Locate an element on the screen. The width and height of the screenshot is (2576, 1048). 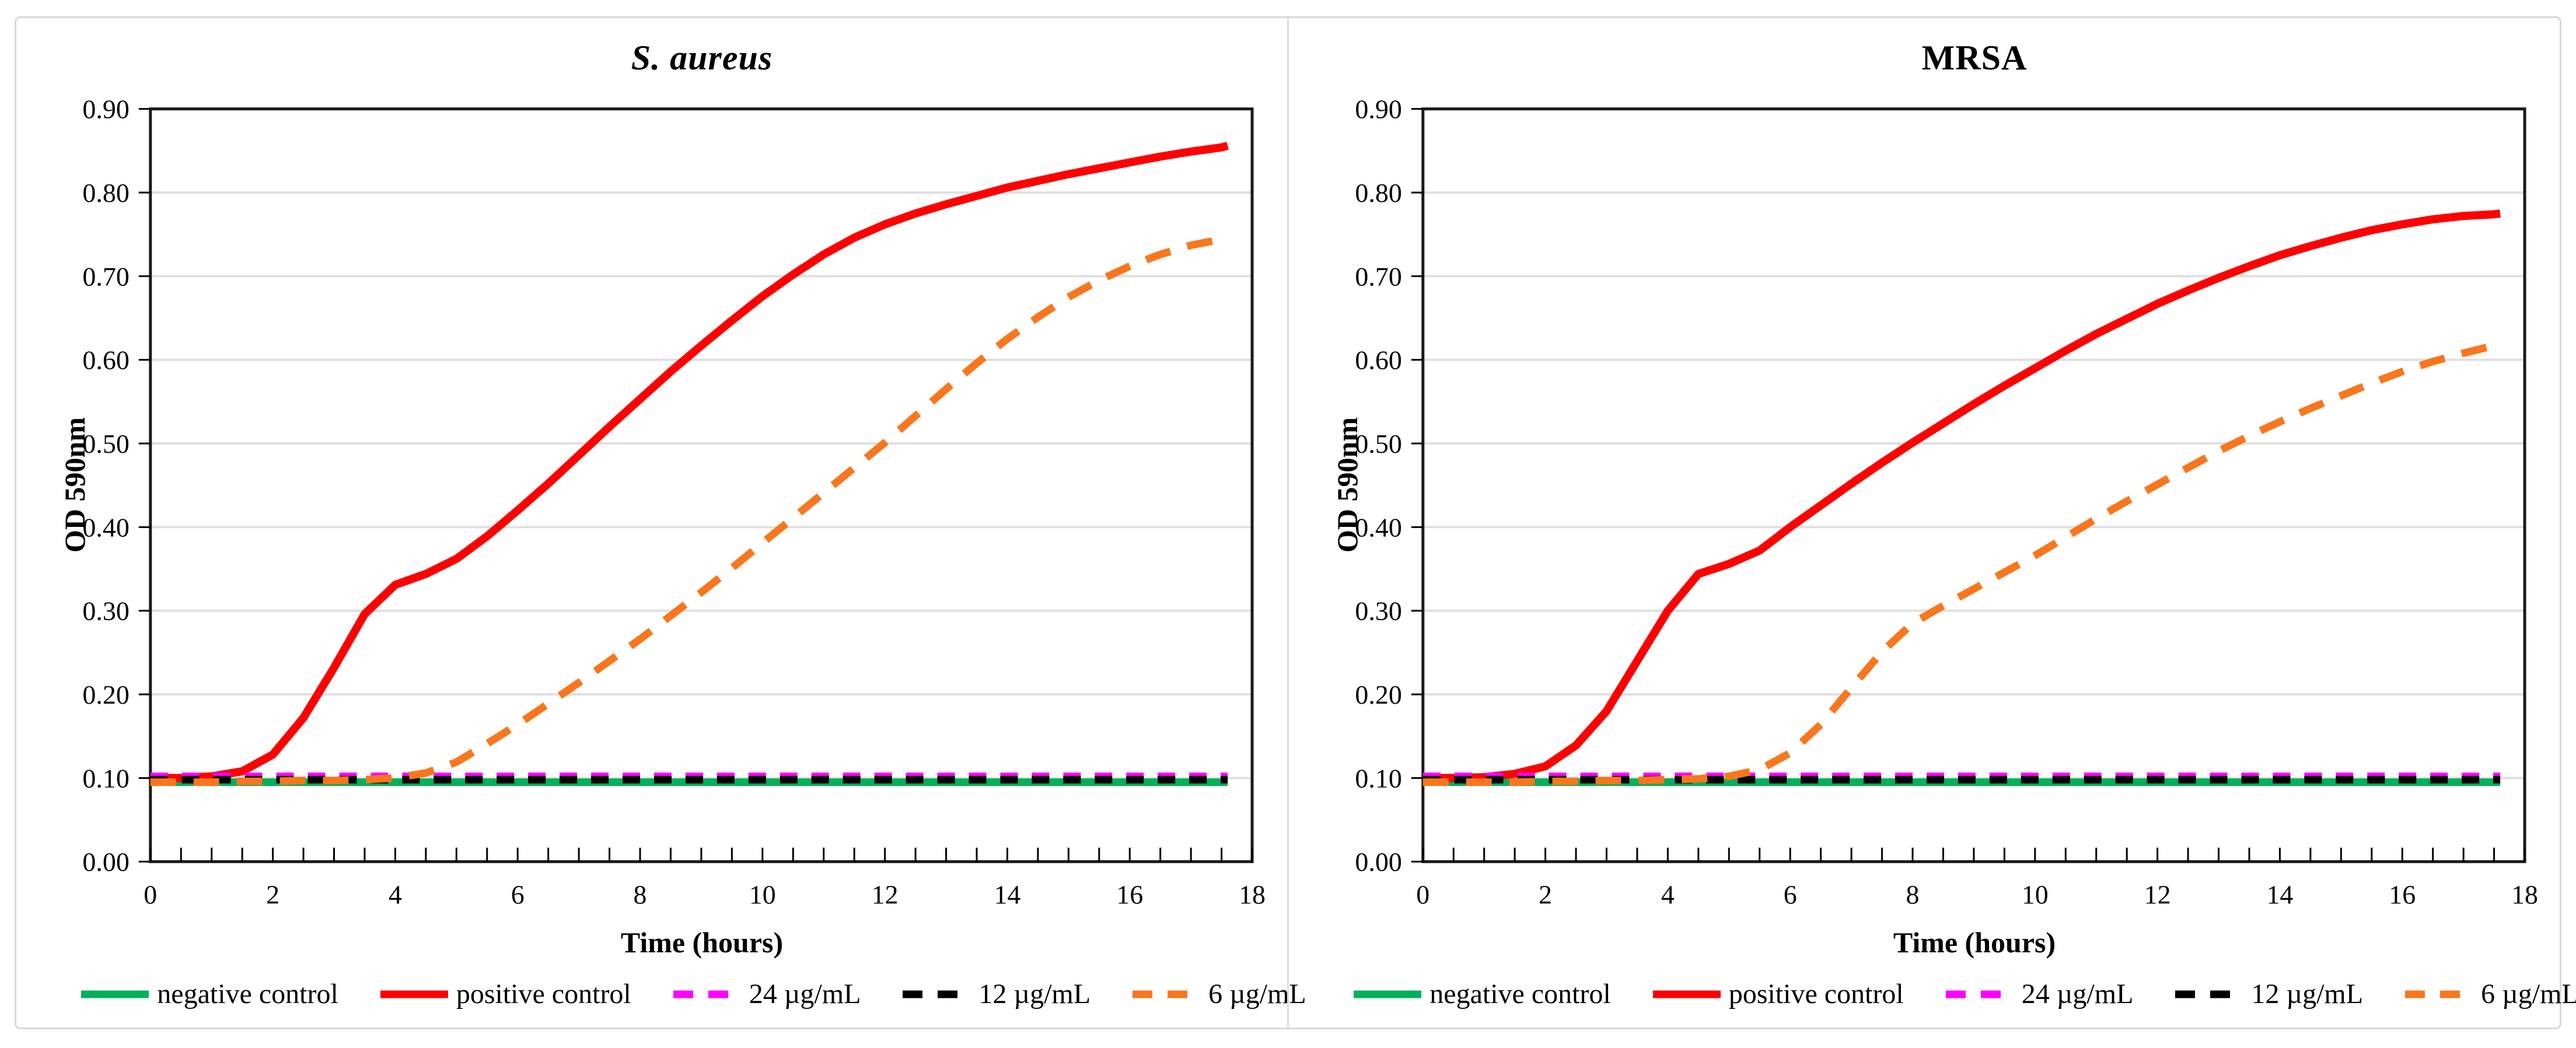
chart-title-mrsa: MRSA is located at coordinates (1974, 58).